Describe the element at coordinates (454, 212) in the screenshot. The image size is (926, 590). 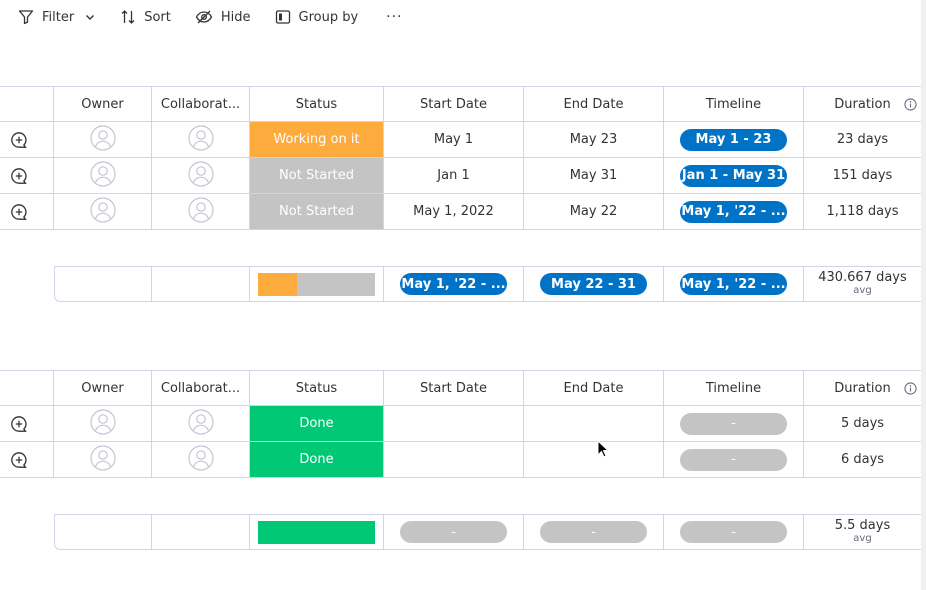
I see `start-date-cell: May 1, 2022` at that location.